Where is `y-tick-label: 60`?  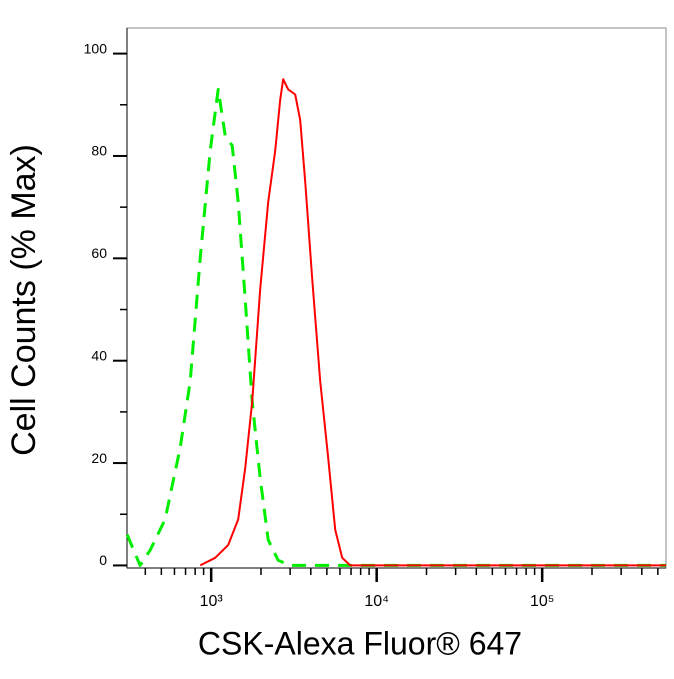 y-tick-label: 60 is located at coordinates (99, 253).